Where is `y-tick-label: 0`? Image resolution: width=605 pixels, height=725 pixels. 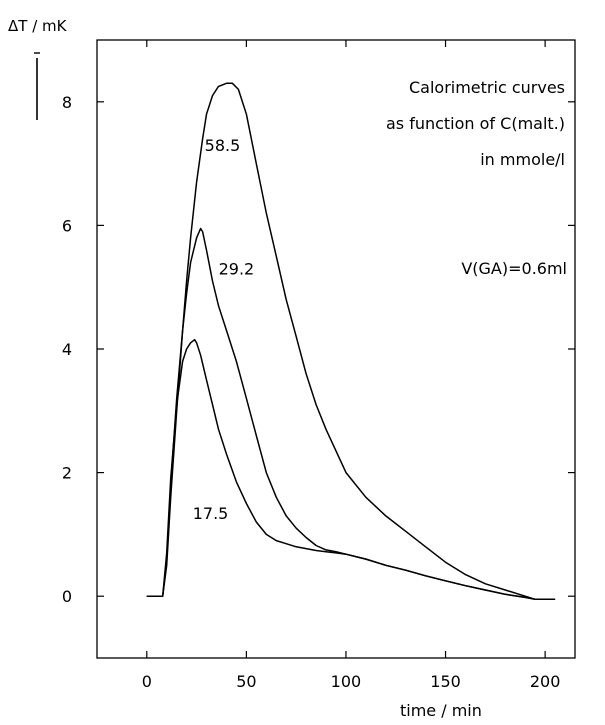 y-tick-label: 0 is located at coordinates (67, 596).